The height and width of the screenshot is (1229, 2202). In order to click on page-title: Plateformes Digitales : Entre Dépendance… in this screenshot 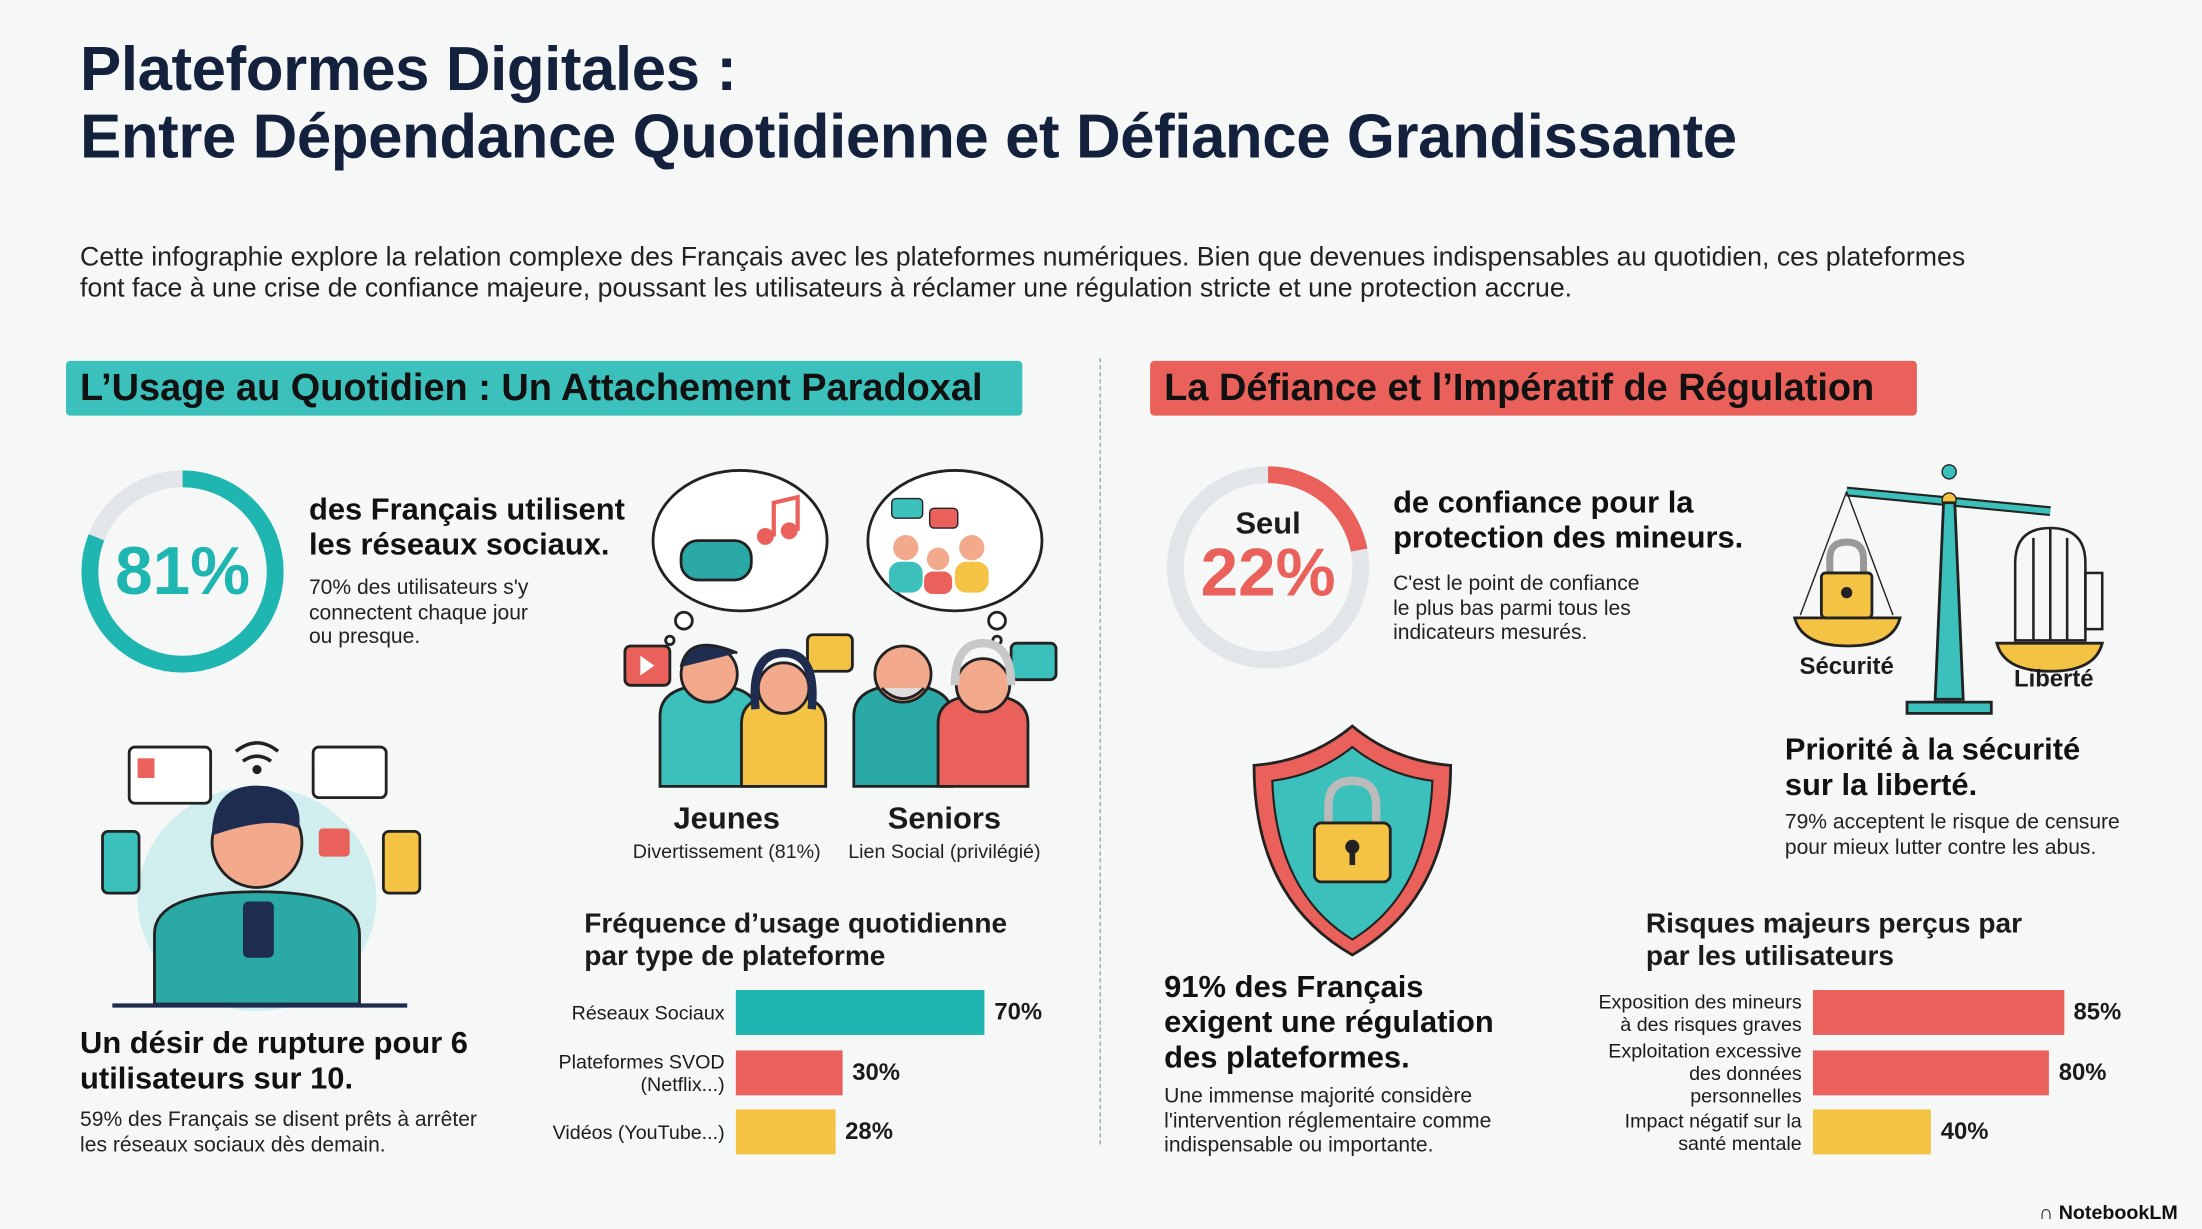, I will do `click(908, 103)`.